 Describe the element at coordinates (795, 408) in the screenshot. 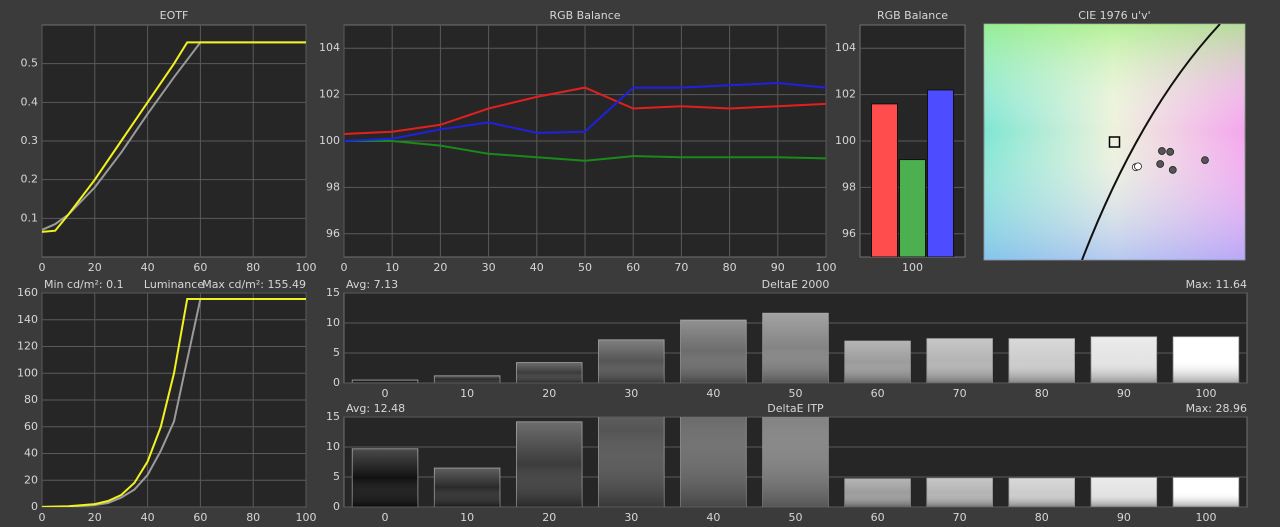

I see `chart-title: DeltaE ITP` at that location.